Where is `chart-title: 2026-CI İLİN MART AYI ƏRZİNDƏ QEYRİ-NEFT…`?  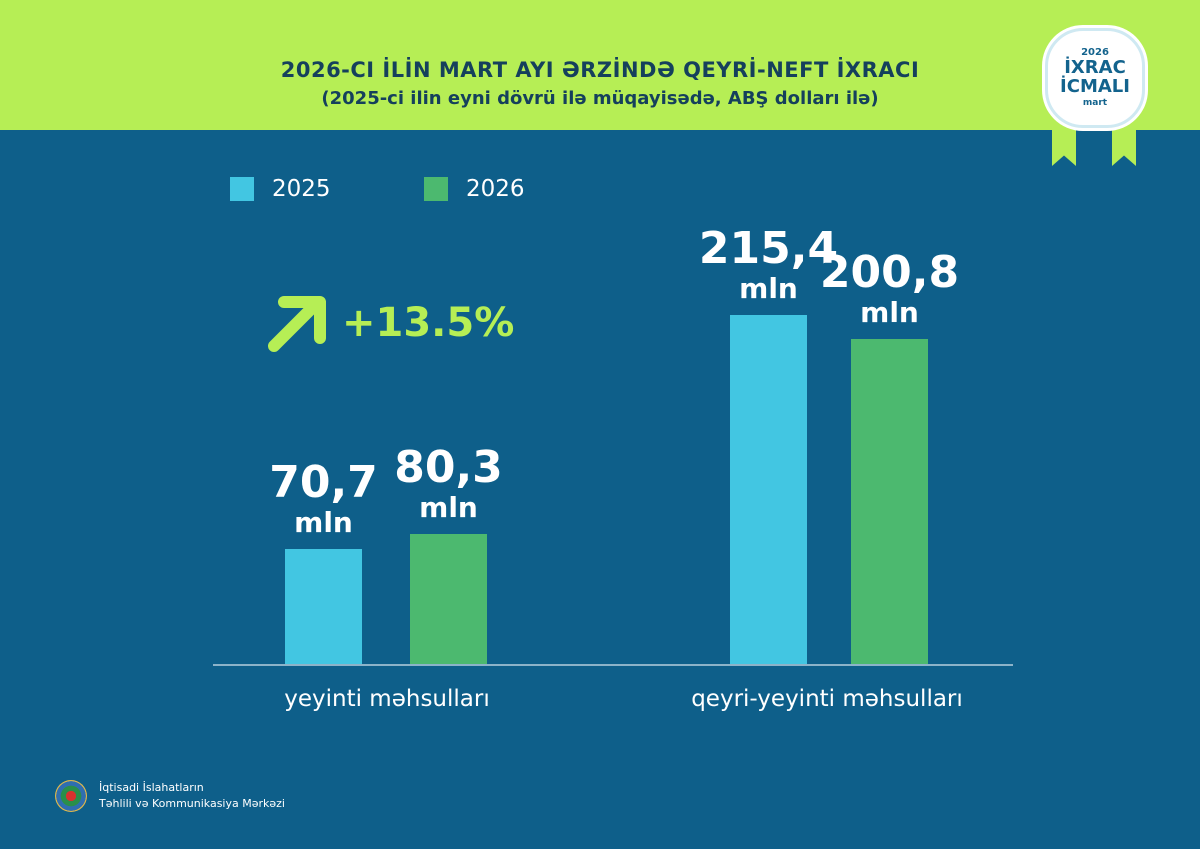 chart-title: 2026-CI İLİN MART AYI ƏRZİNDƏ QEYRİ-NEFT… is located at coordinates (600, 70).